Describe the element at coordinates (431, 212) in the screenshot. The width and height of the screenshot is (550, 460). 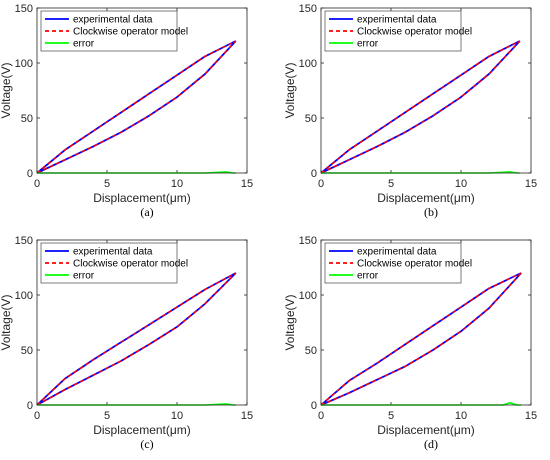
I see `panel-caption: (b)` at that location.